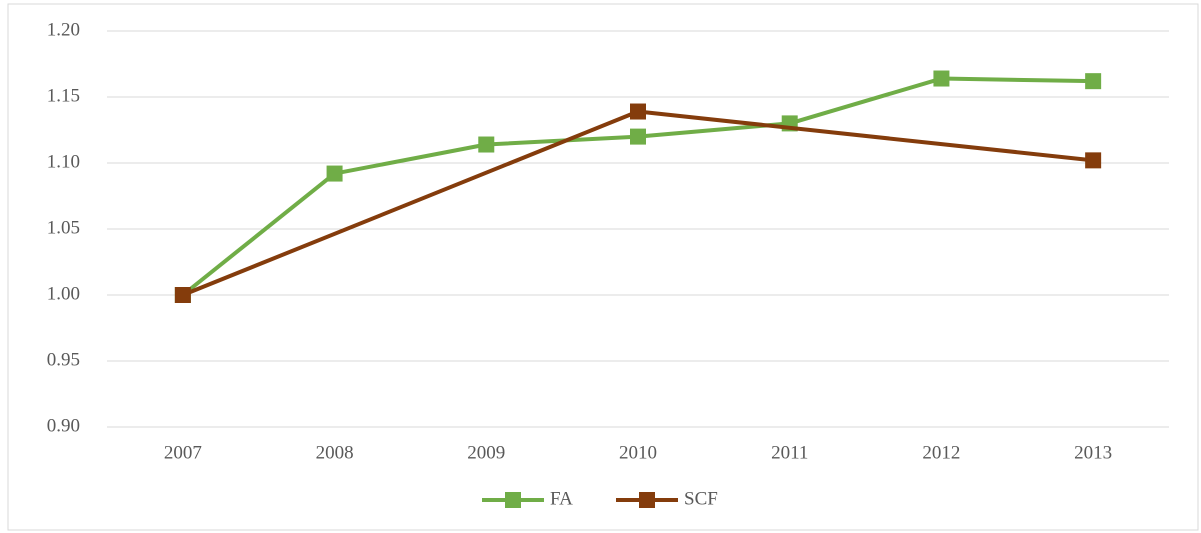 The height and width of the screenshot is (533, 1201). What do you see at coordinates (63, 293) in the screenshot?
I see `y-tick-label: 1.00` at bounding box center [63, 293].